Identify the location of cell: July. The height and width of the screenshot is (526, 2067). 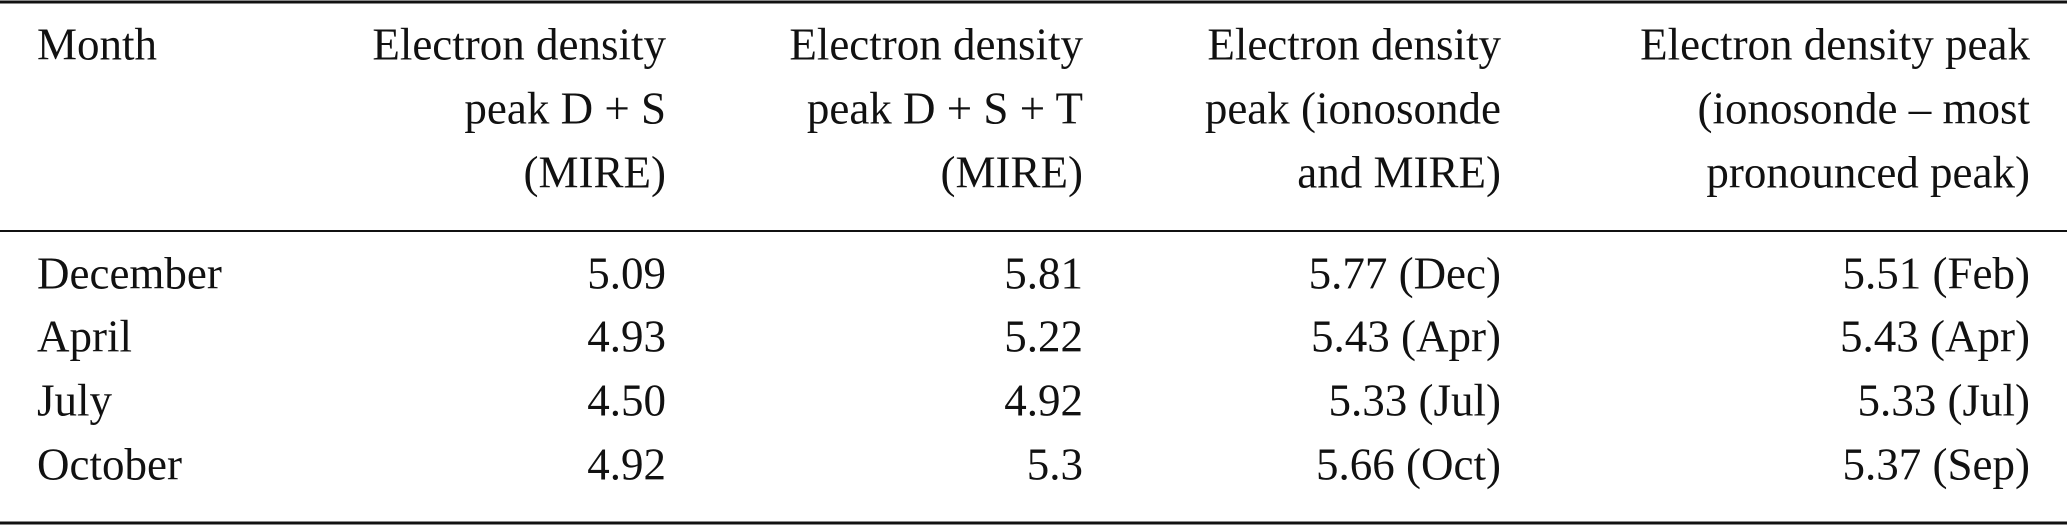
(75, 400).